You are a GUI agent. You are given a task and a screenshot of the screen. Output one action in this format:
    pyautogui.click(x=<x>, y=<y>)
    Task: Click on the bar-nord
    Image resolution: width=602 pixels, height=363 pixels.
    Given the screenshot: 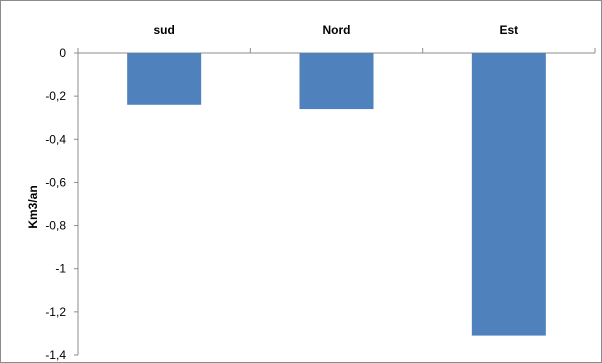 What is the action you would take?
    pyautogui.click(x=336, y=81)
    